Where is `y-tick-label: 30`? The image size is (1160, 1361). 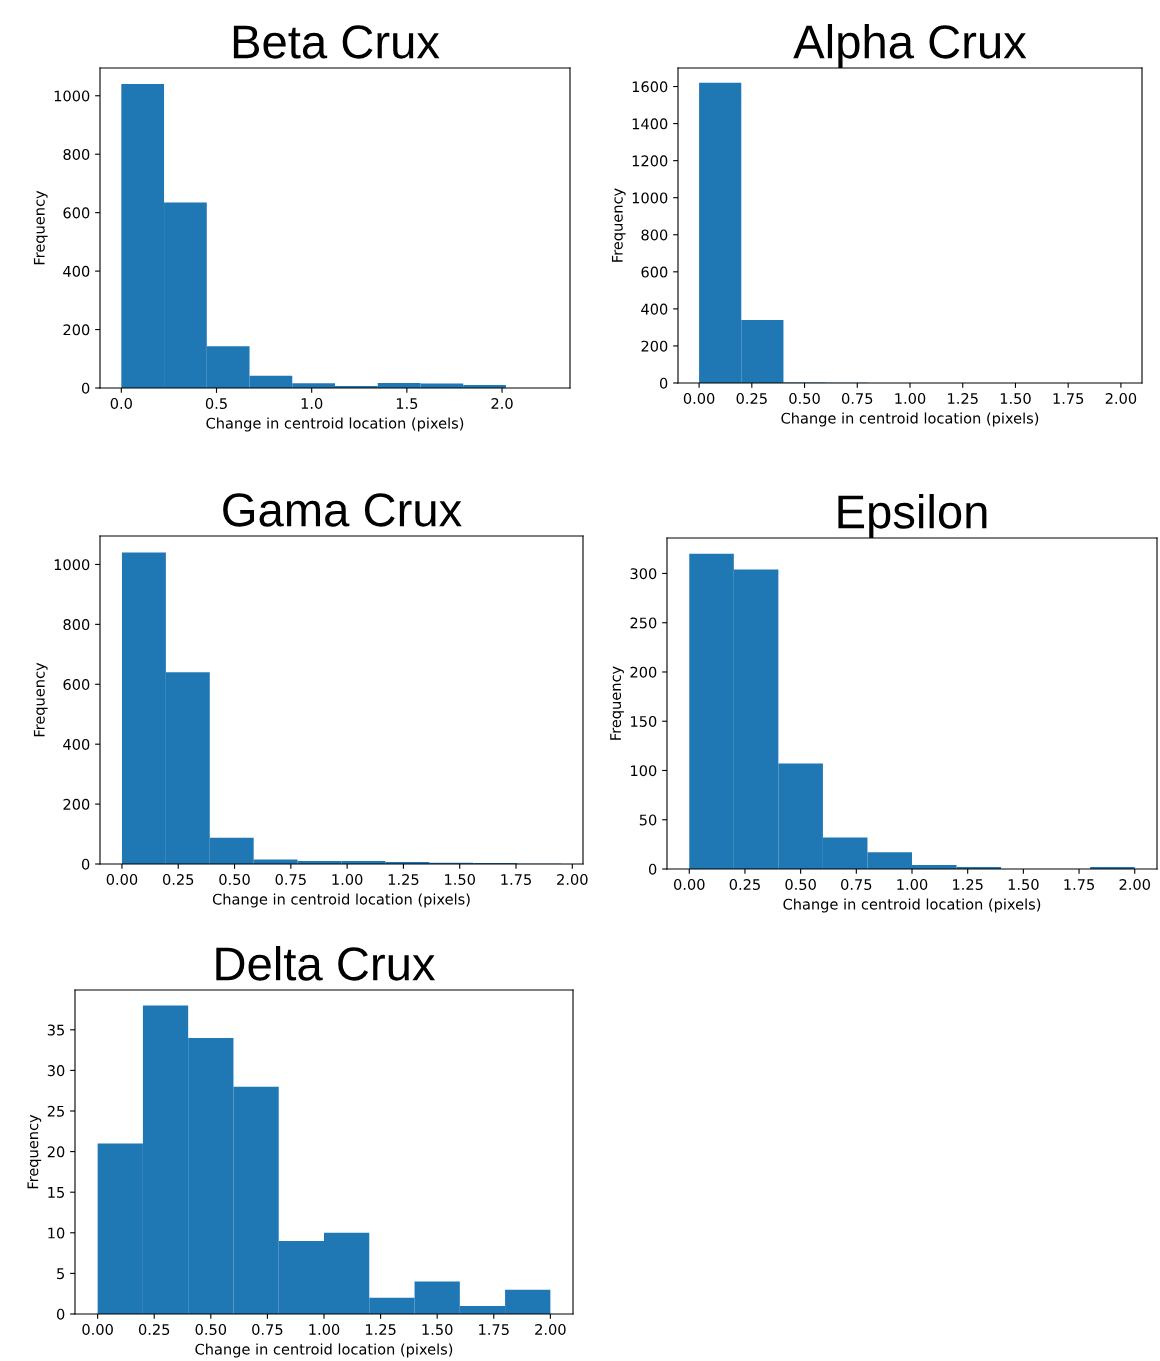 y-tick-label: 30 is located at coordinates (56, 1071).